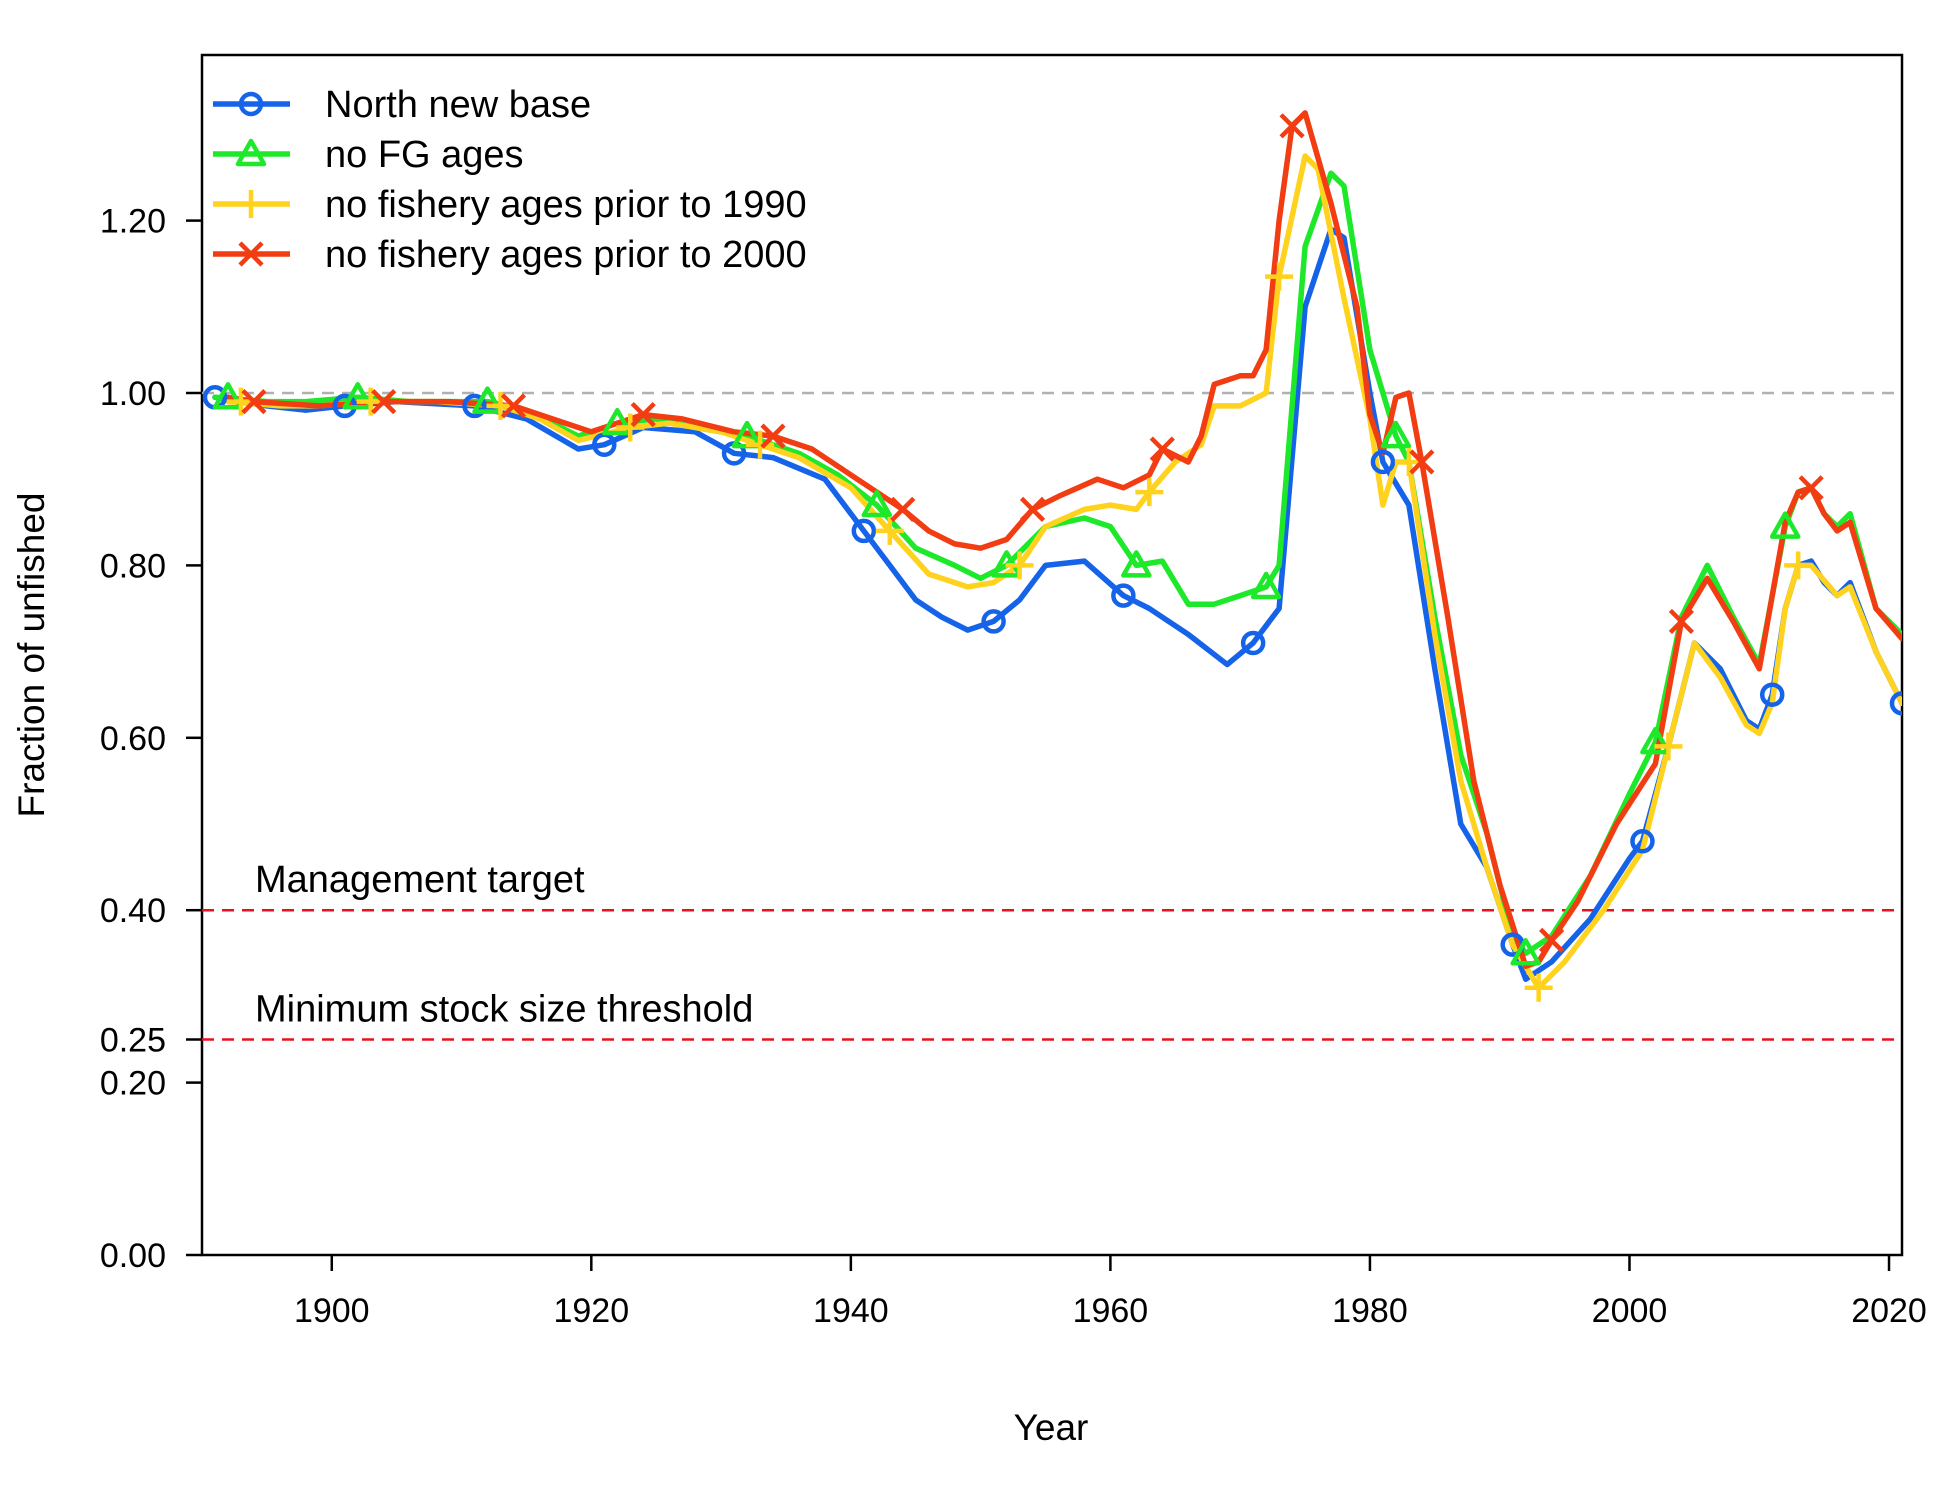 The width and height of the screenshot is (1950, 1500). Describe the element at coordinates (133, 739) in the screenshot. I see `y-tick-label: 0.60` at that location.